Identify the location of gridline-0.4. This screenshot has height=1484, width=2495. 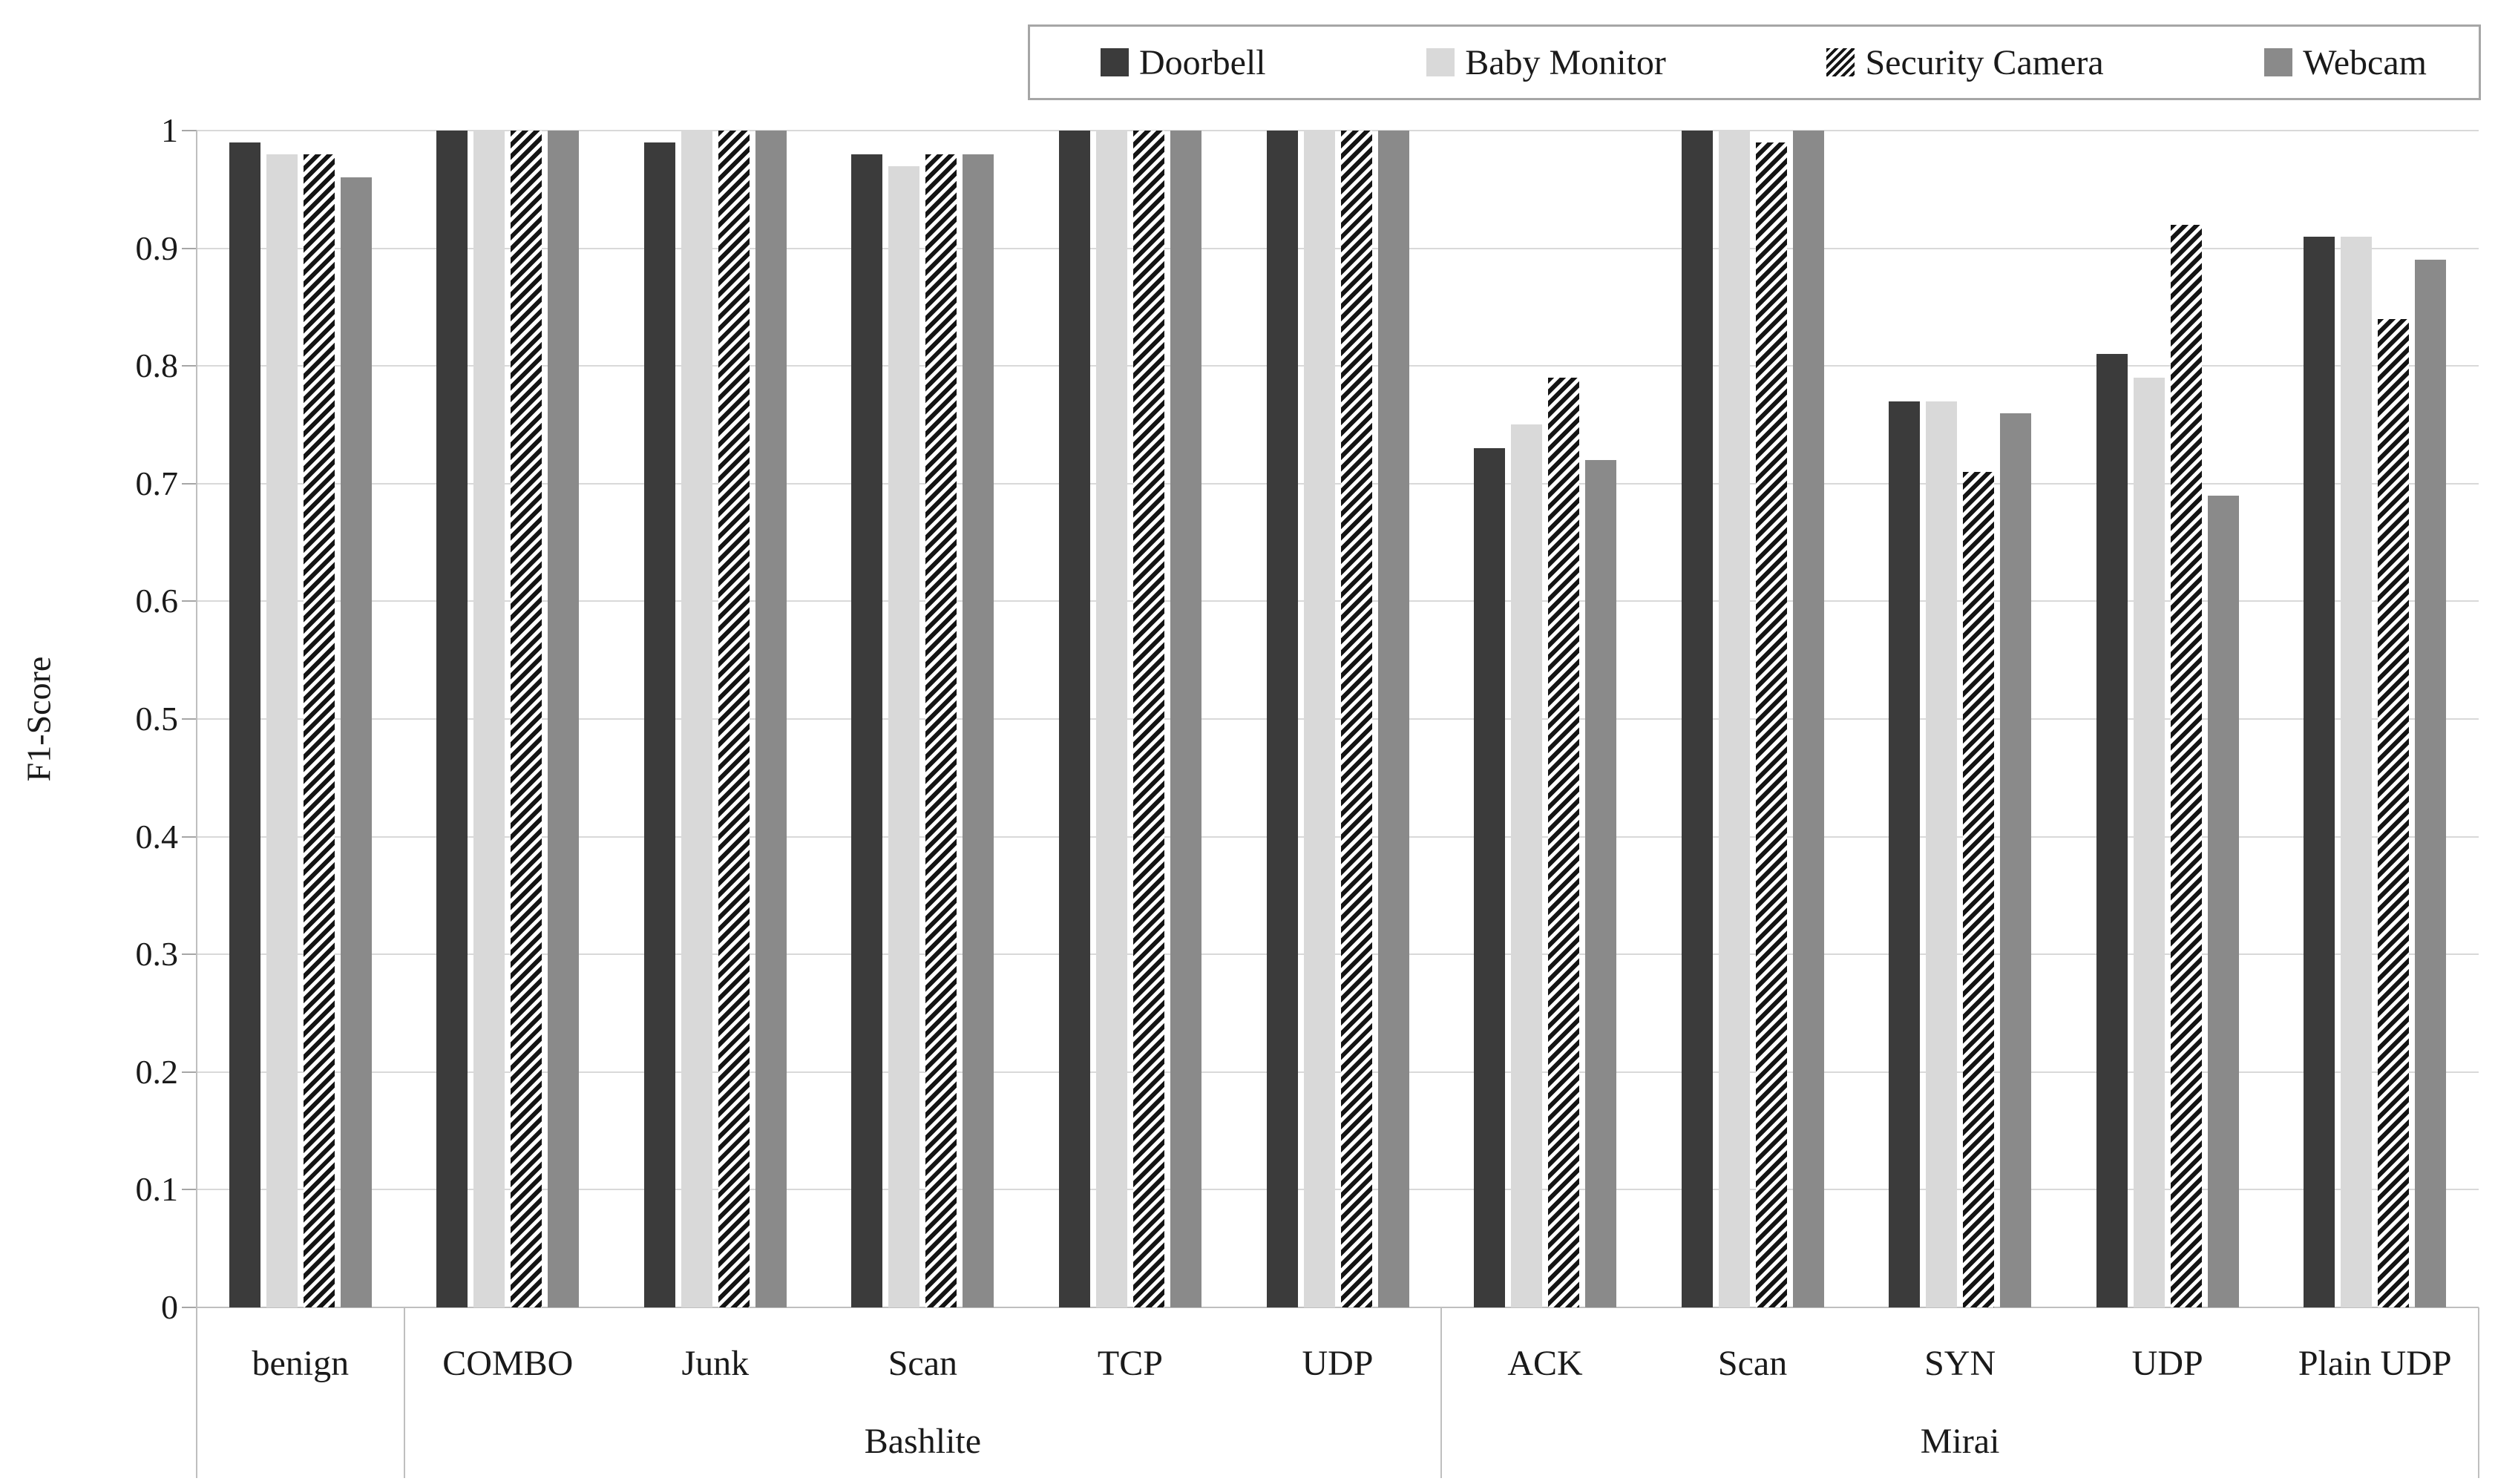
(1338, 837).